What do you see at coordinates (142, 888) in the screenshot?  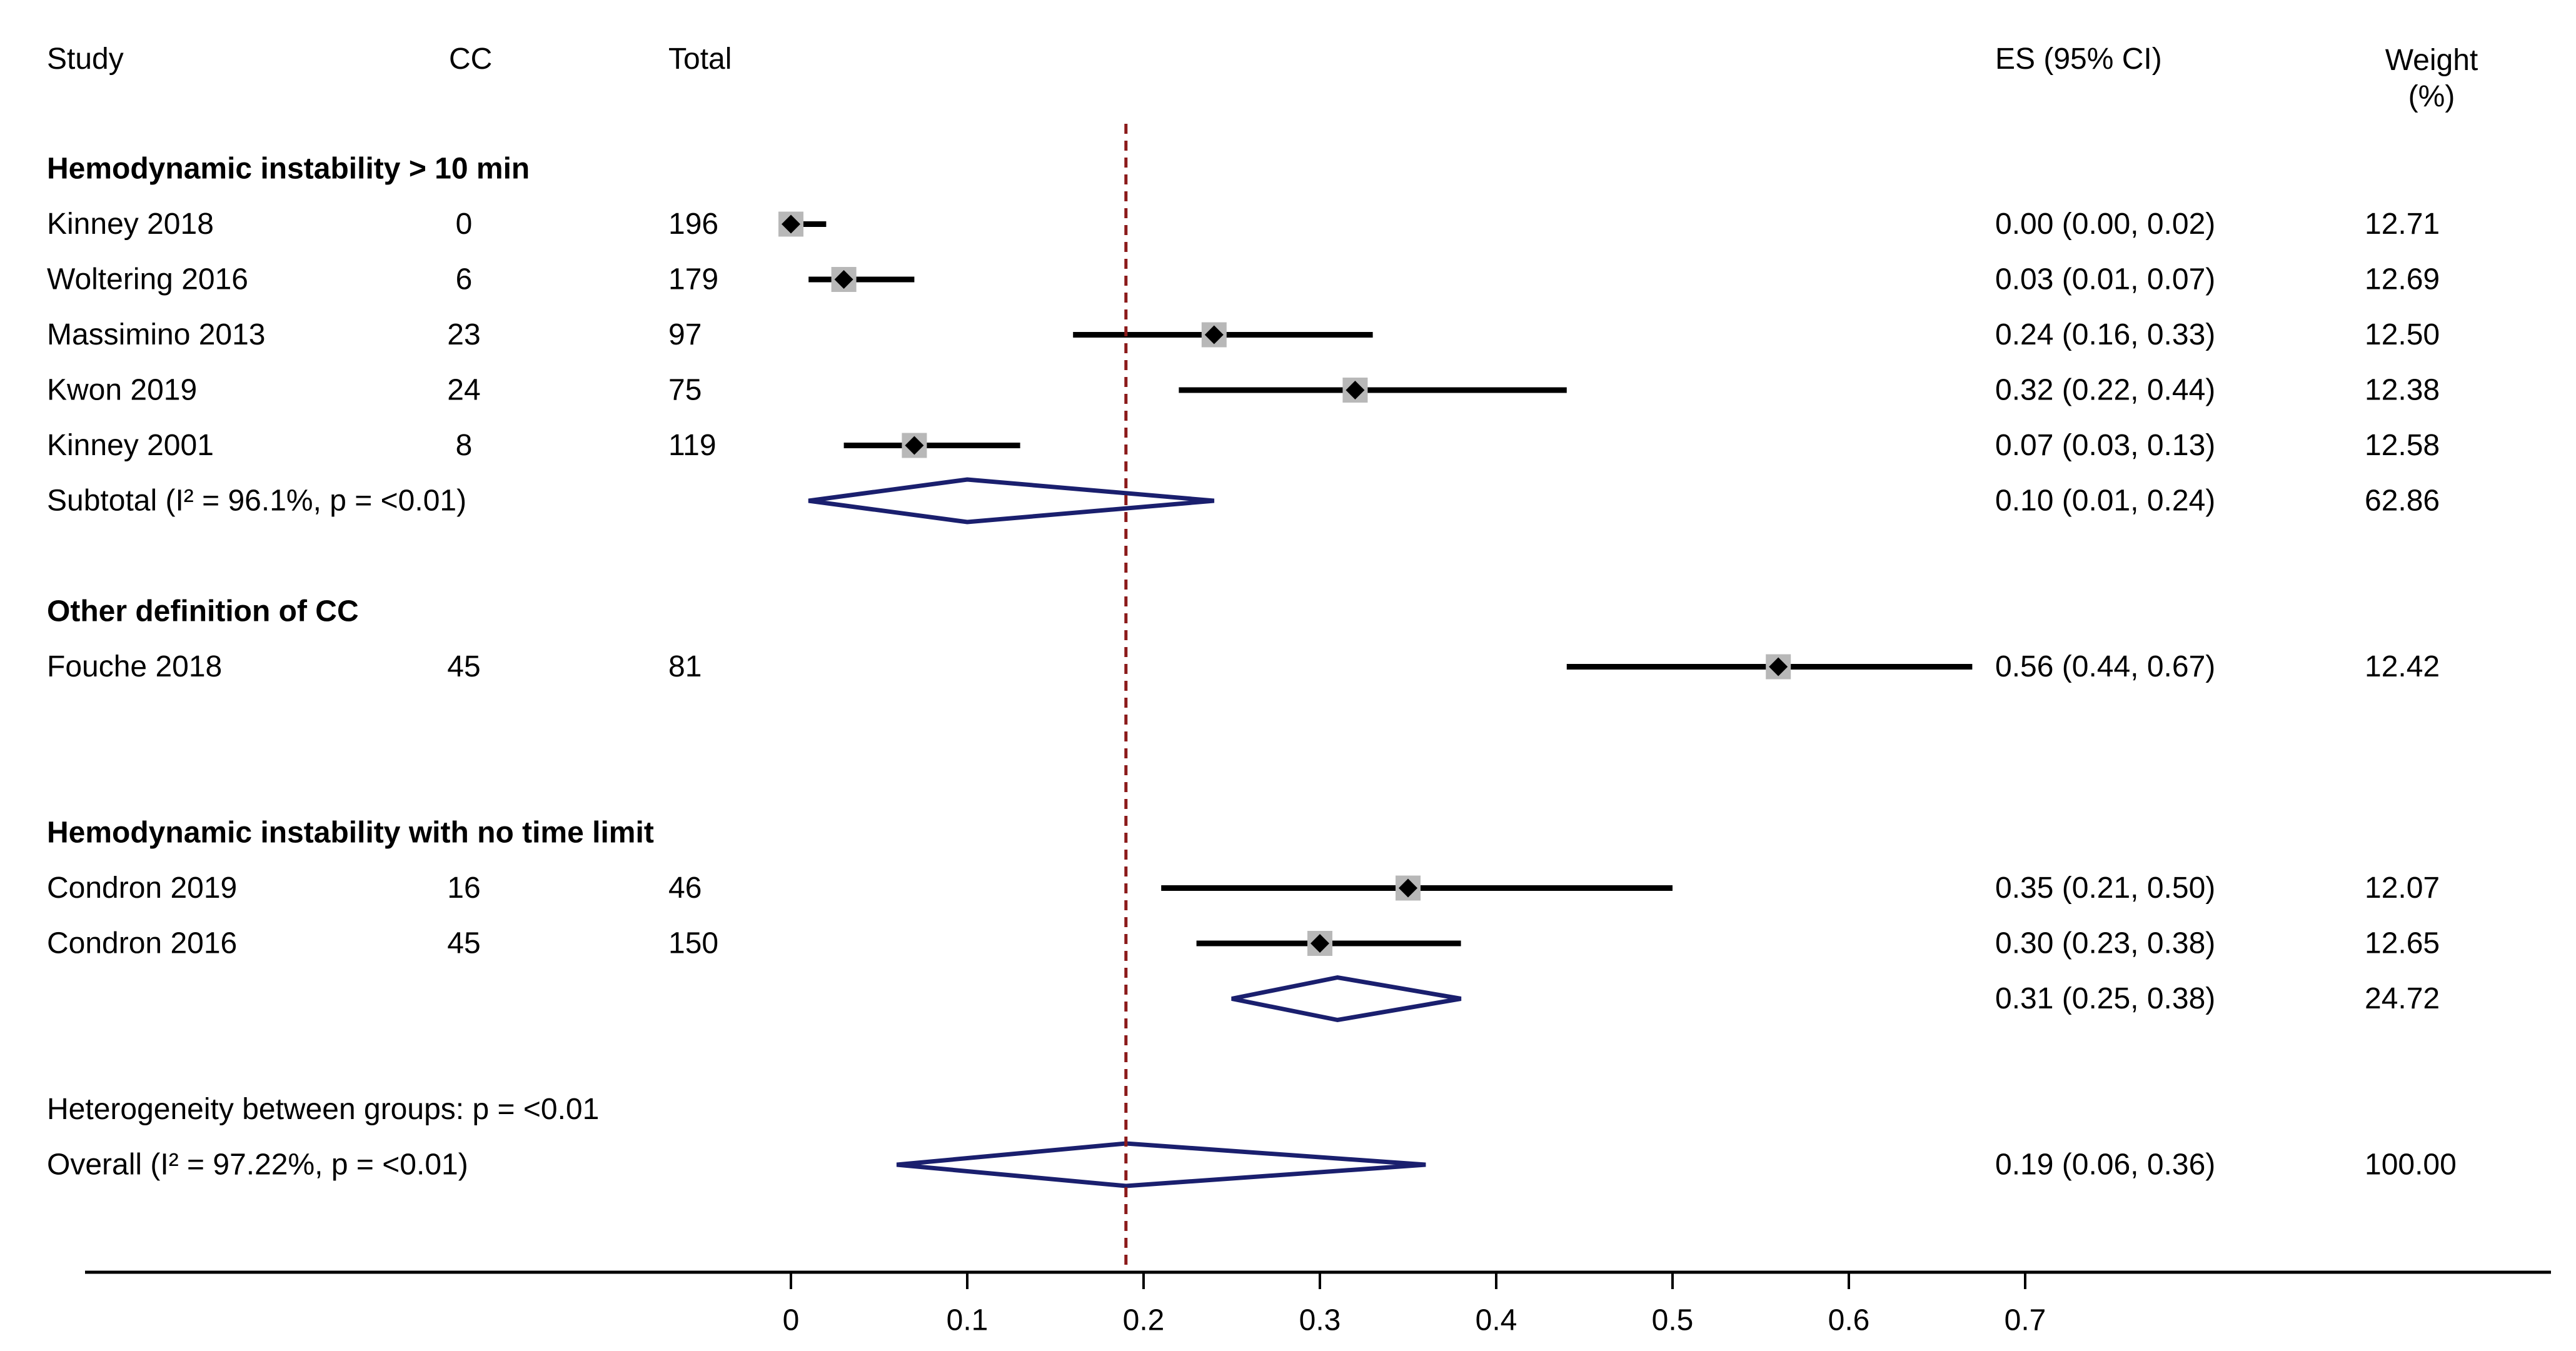 I see `study-label: Condron 2019` at bounding box center [142, 888].